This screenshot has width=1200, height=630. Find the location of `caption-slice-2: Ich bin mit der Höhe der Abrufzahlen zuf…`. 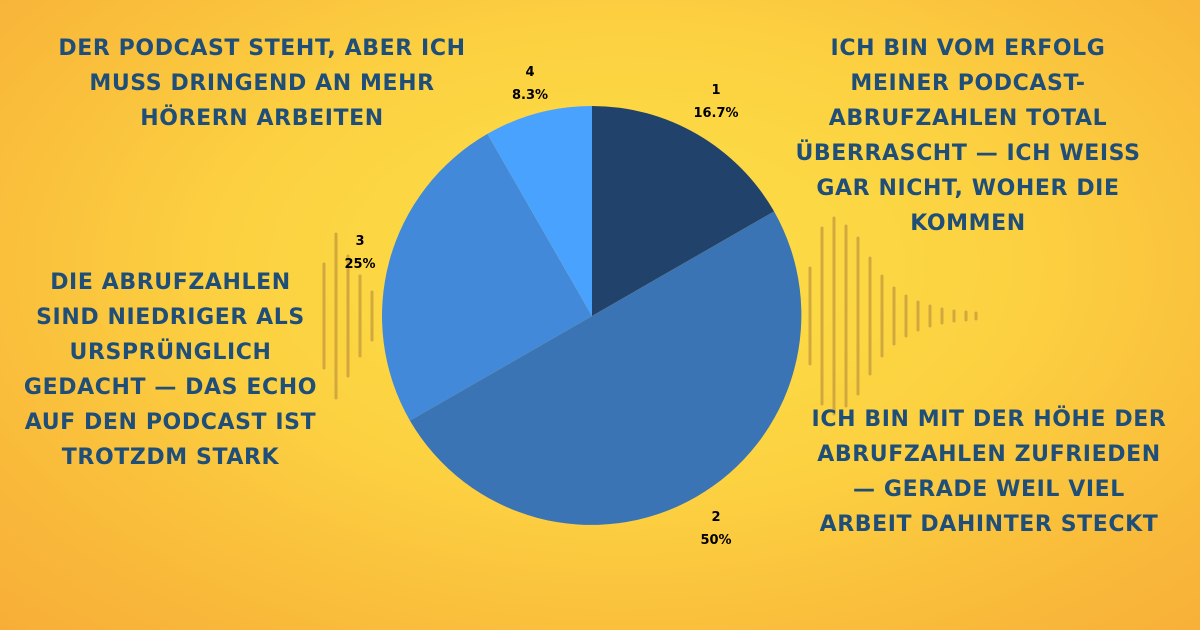

caption-slice-2: Ich bin mit der Höhe der Abrufzahlen zuf… is located at coordinates (989, 472).